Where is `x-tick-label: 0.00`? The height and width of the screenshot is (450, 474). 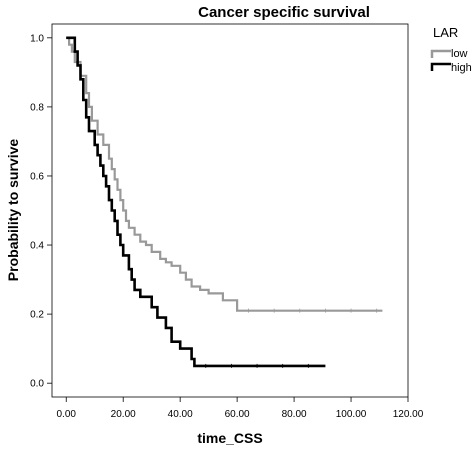
x-tick-label: 0.00 is located at coordinates (67, 414).